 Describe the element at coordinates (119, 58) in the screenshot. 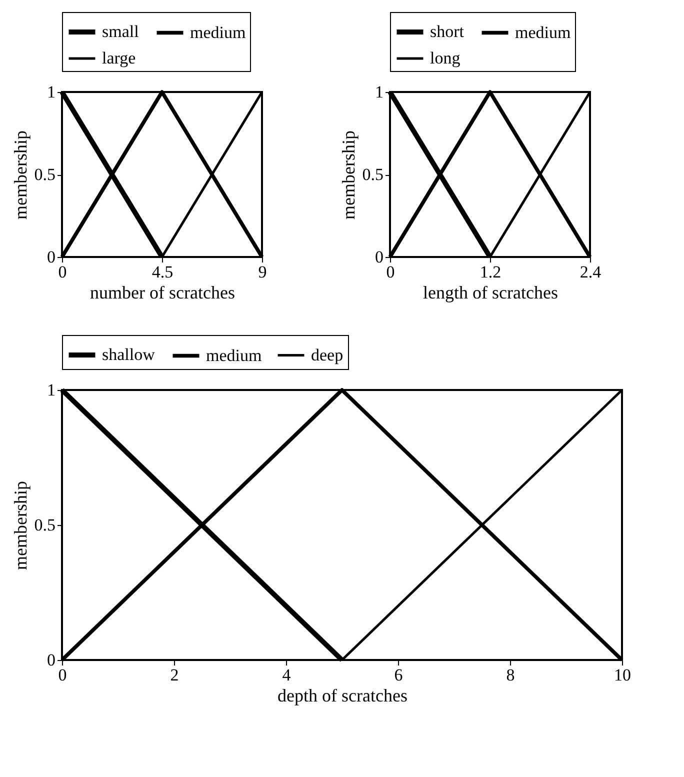

I see `legend-label: large` at that location.